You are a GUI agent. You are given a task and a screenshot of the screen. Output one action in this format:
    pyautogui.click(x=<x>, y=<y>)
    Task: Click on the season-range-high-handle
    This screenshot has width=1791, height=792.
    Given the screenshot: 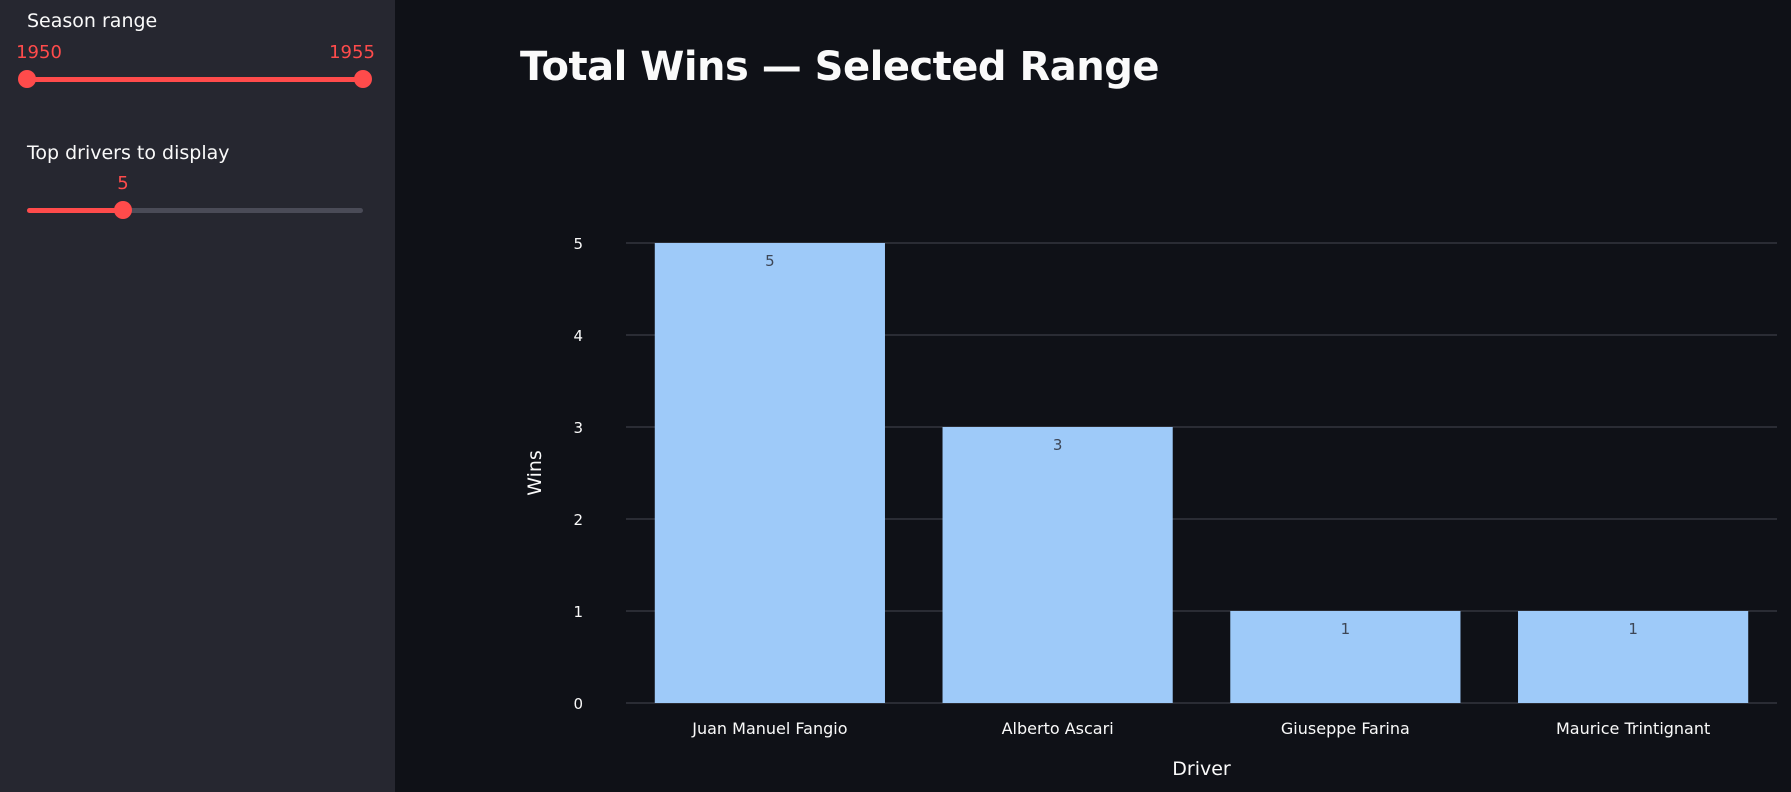 What is the action you would take?
    pyautogui.click(x=363, y=79)
    